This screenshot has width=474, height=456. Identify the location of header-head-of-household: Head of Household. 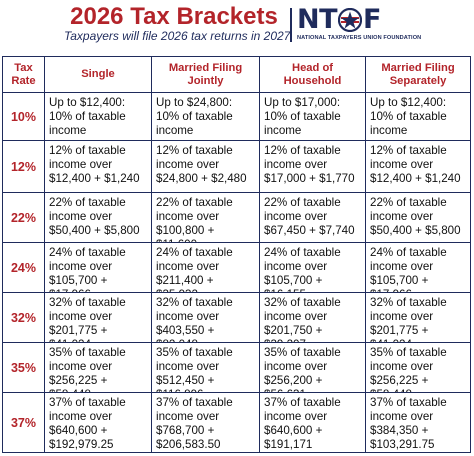
(312, 74).